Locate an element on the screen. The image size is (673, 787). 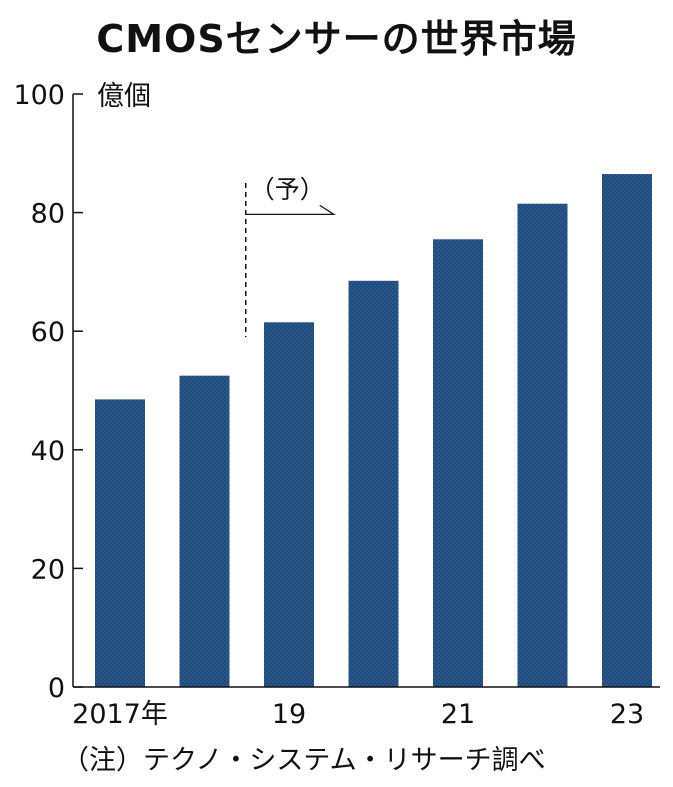
bar-2023 is located at coordinates (627, 430).